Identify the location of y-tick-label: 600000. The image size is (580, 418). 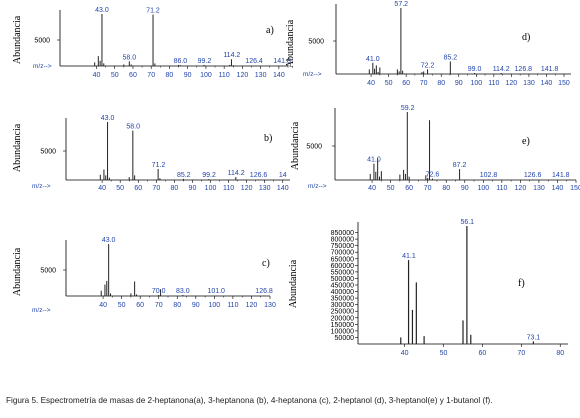
(342, 266).